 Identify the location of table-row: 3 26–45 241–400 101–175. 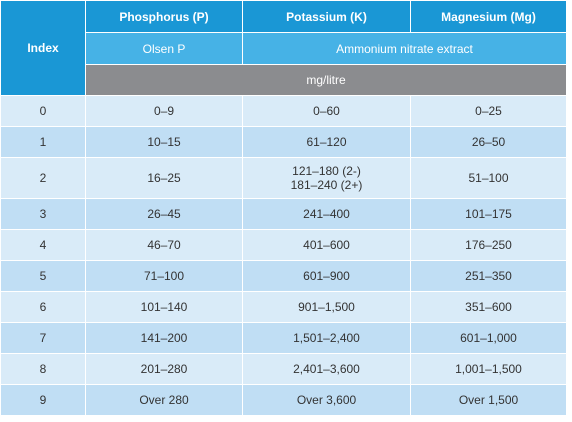
(283, 214).